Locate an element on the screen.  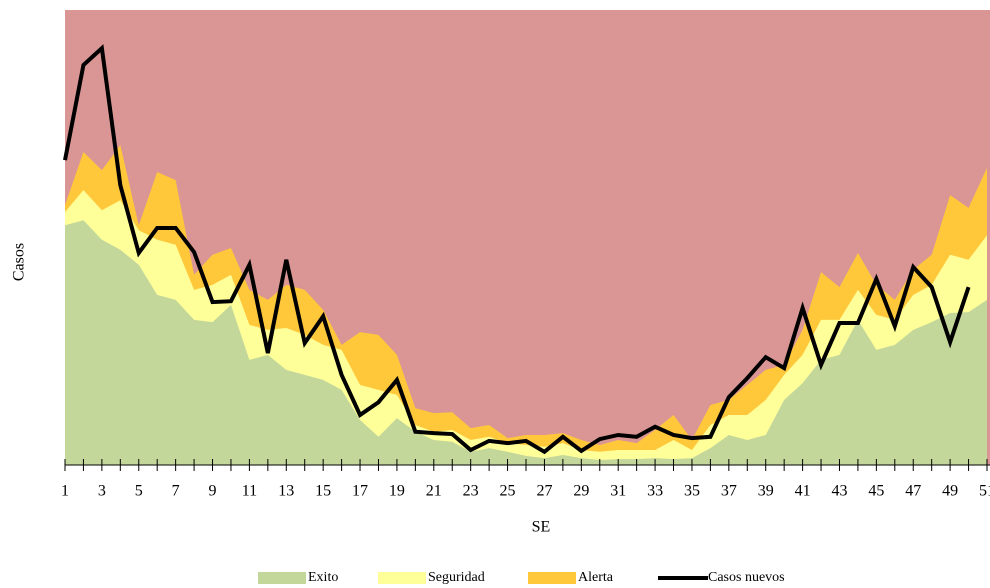
x-tick-label: 45 is located at coordinates (876, 491).